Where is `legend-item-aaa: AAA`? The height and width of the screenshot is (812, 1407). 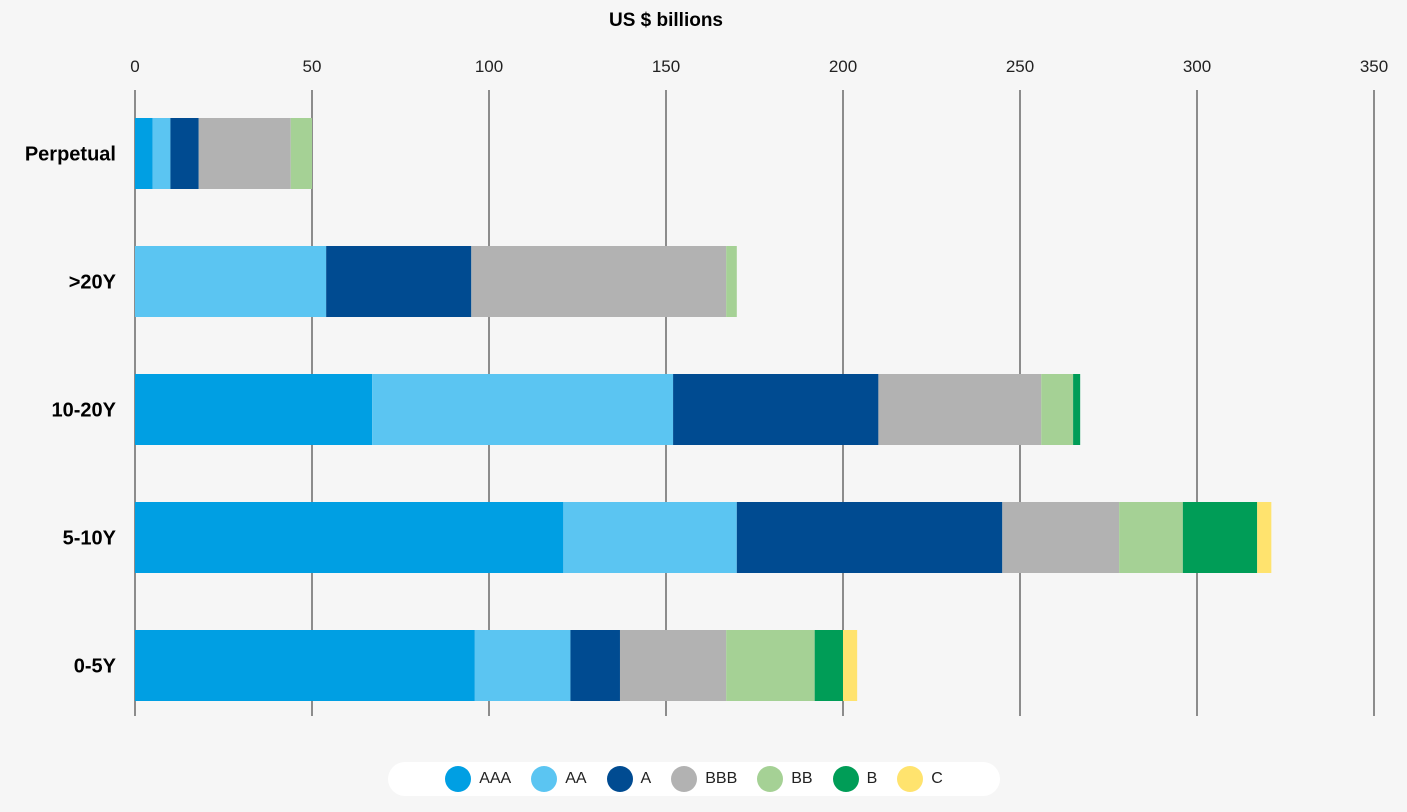 legend-item-aaa: AAA is located at coordinates (478, 779).